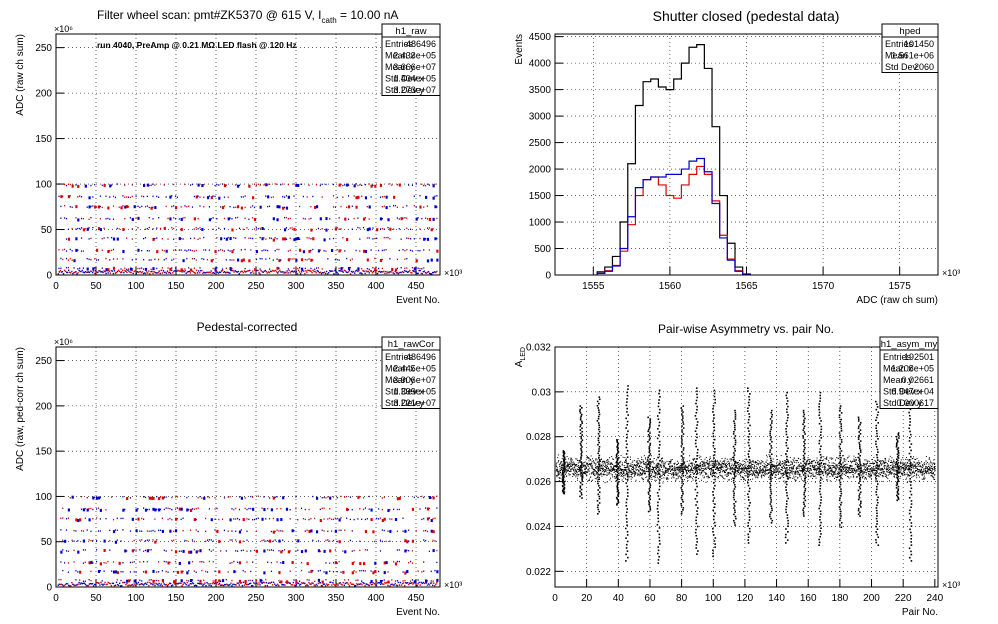 This screenshot has height=624, width=998. Describe the element at coordinates (43, 452) in the screenshot. I see `y-tick-label: 150` at that location.